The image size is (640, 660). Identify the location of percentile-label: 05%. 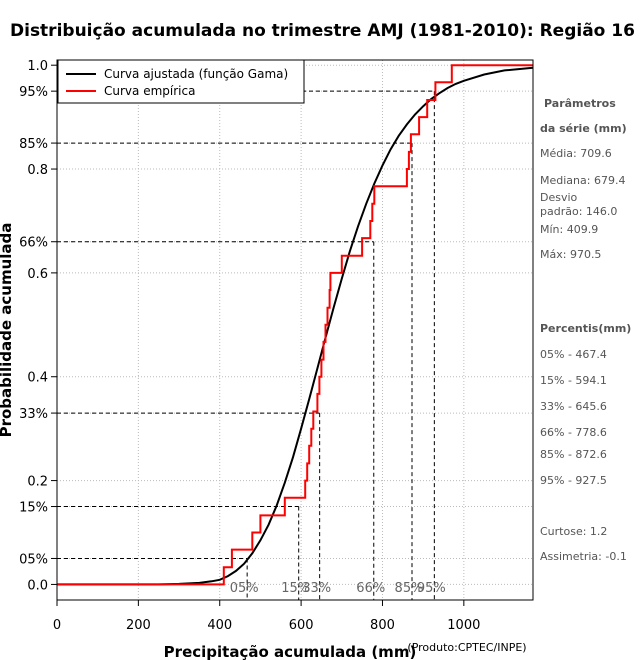
(244, 588).